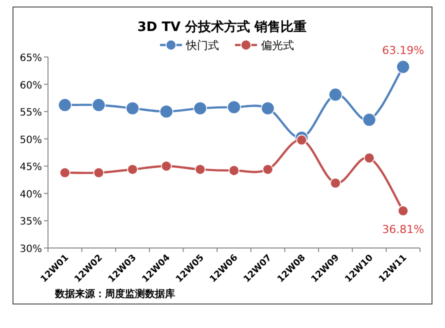  Describe the element at coordinates (202, 45) in the screenshot. I see `legend-label: 快门式` at that location.